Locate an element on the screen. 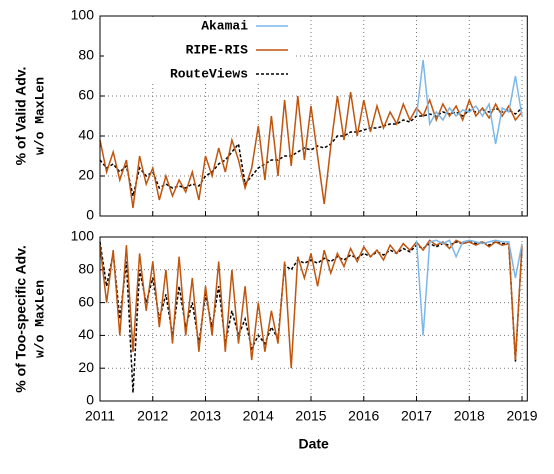 Image resolution: width=554 pixels, height=474 pixels. x-tick-label: 2017 is located at coordinates (416, 416).